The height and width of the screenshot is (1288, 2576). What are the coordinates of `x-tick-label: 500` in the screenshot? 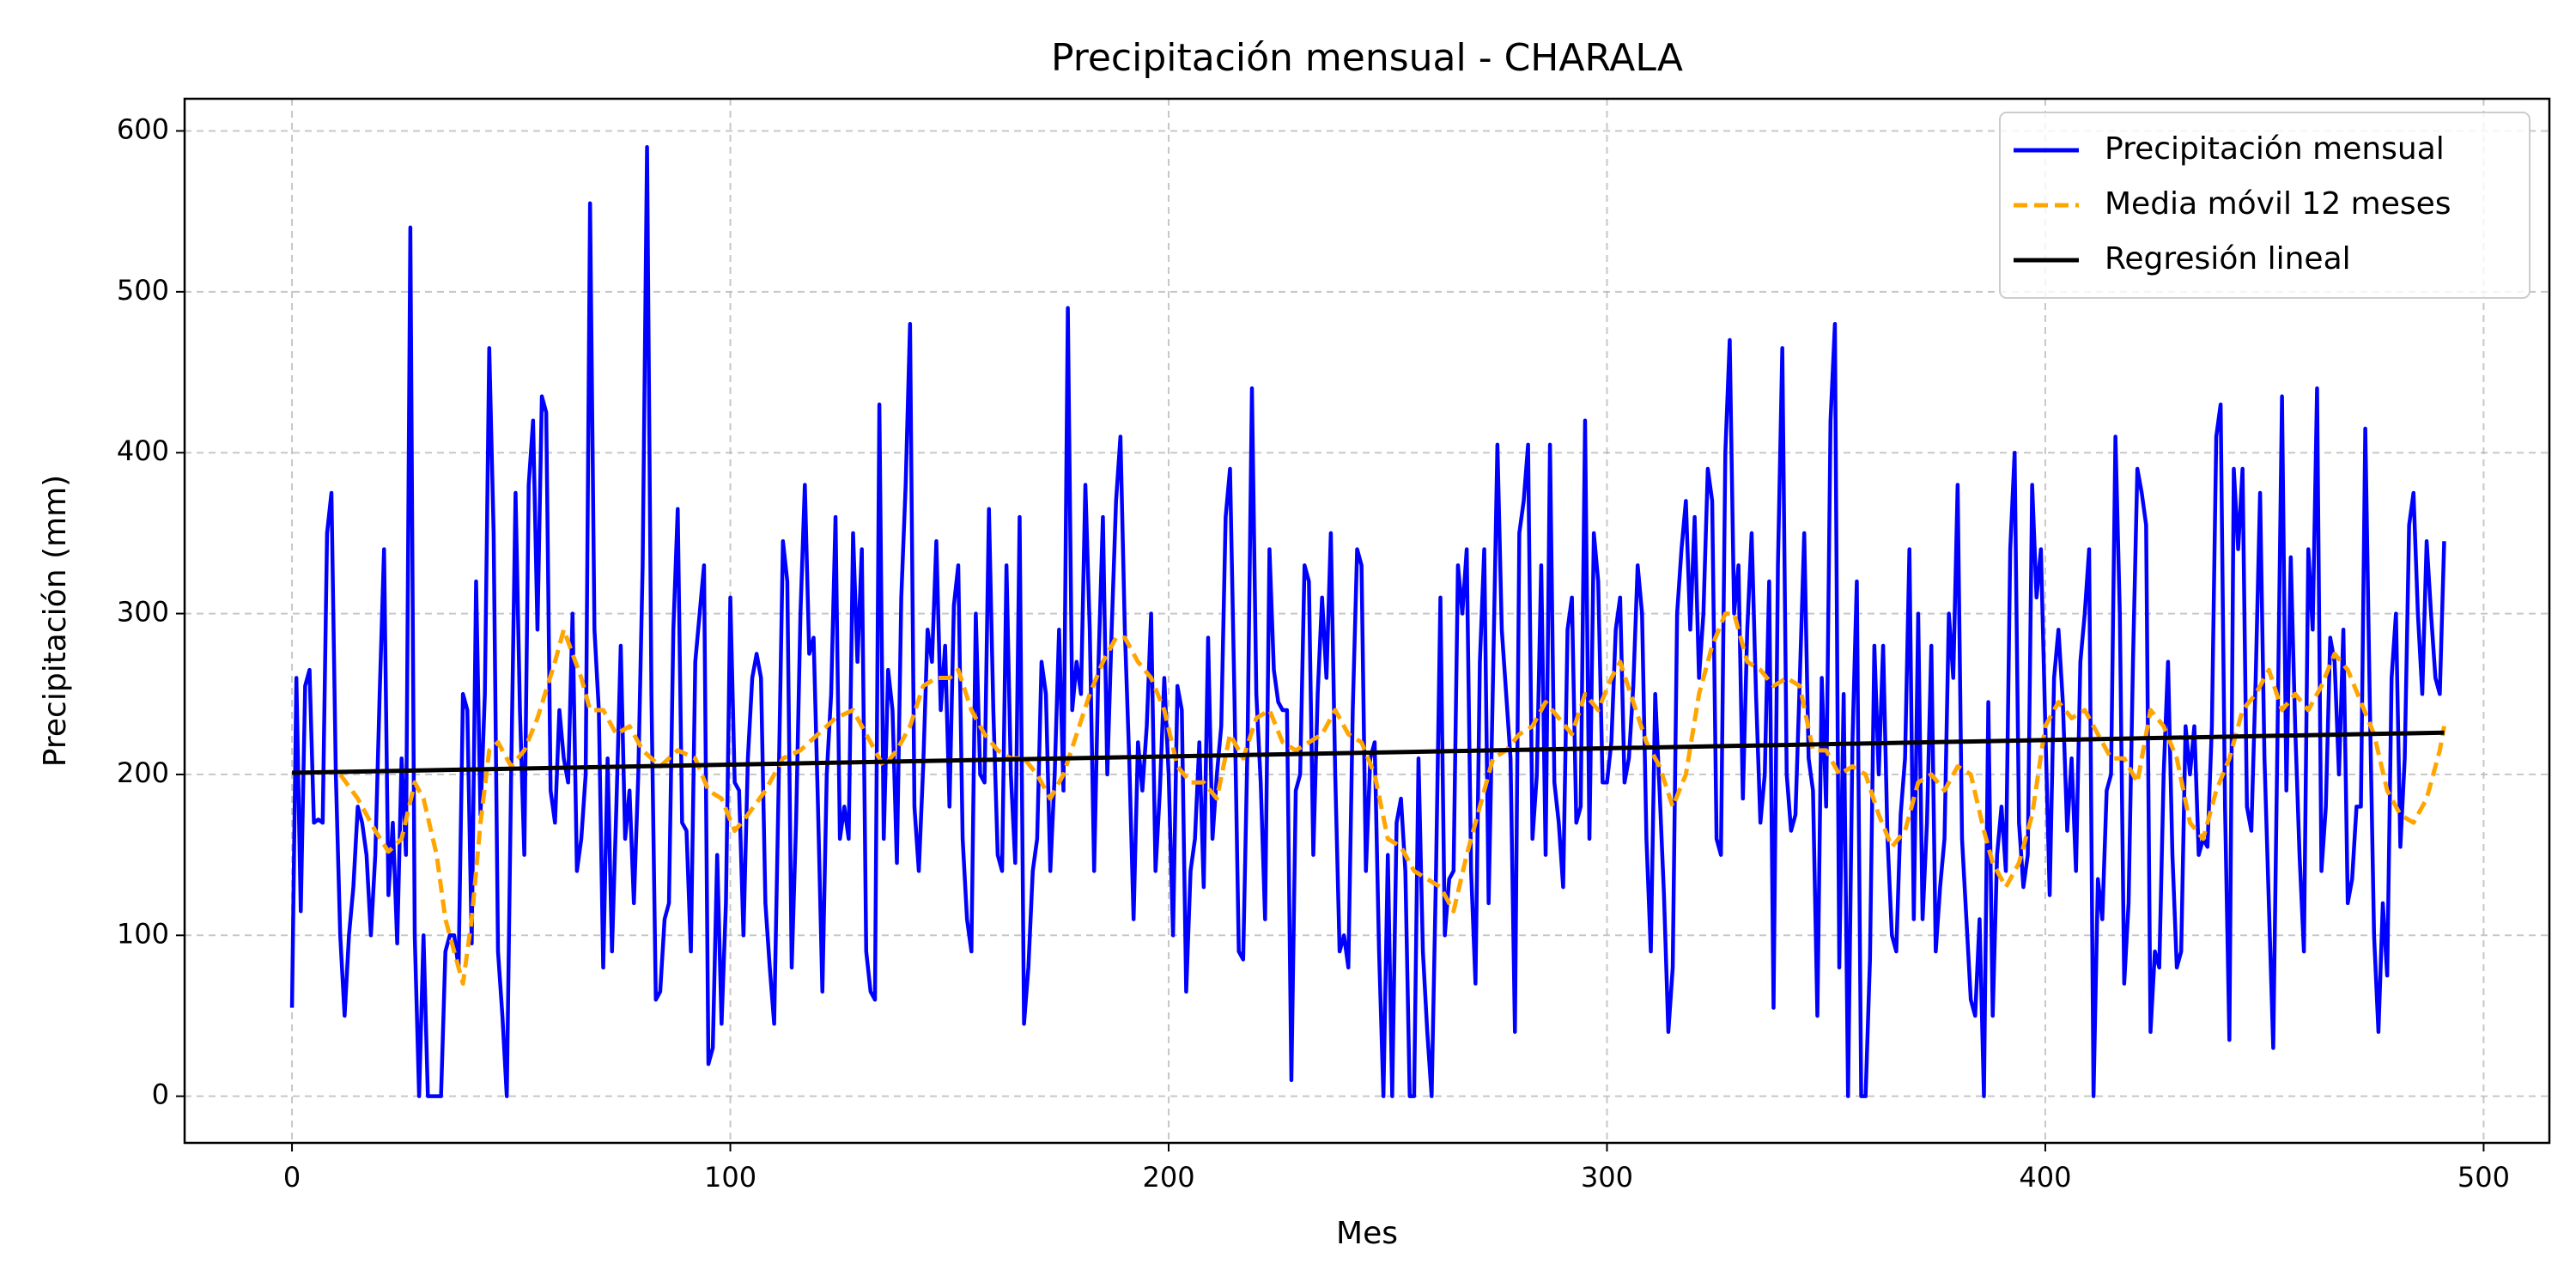 It's located at (2484, 1177).